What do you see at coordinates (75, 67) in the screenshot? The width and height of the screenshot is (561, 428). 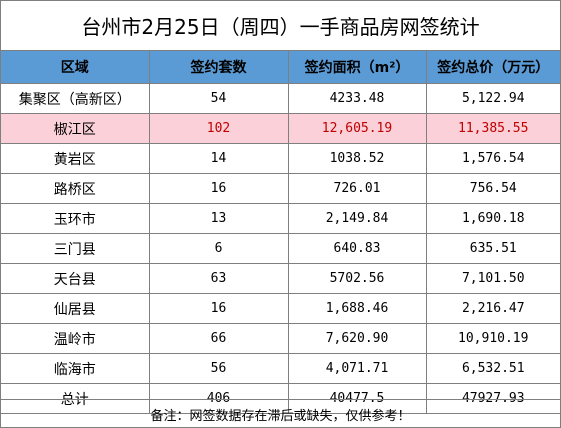 I see `column-header-region: 区域` at bounding box center [75, 67].